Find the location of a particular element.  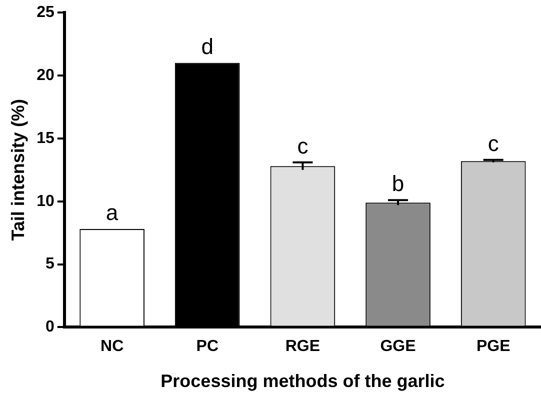

y-tick-label: 20 is located at coordinates (45, 75).